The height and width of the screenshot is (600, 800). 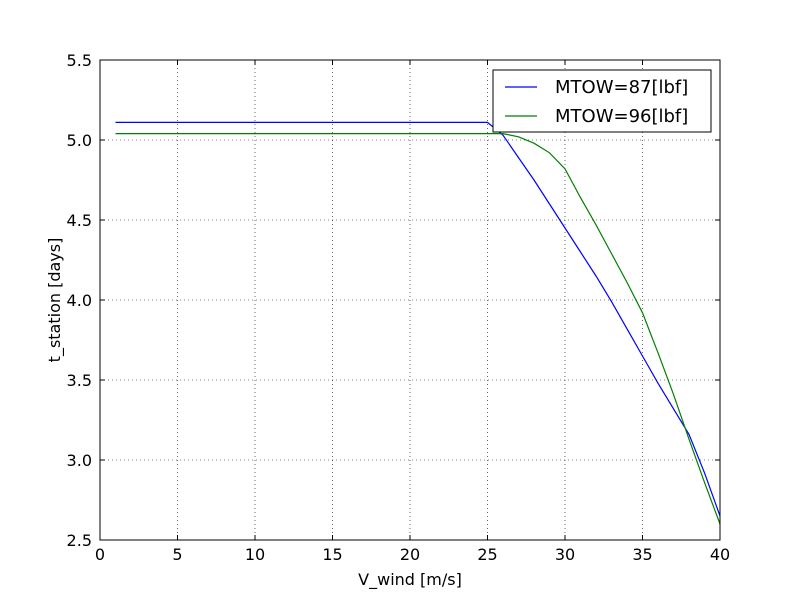 I want to click on x-tick-label: 10, so click(x=255, y=554).